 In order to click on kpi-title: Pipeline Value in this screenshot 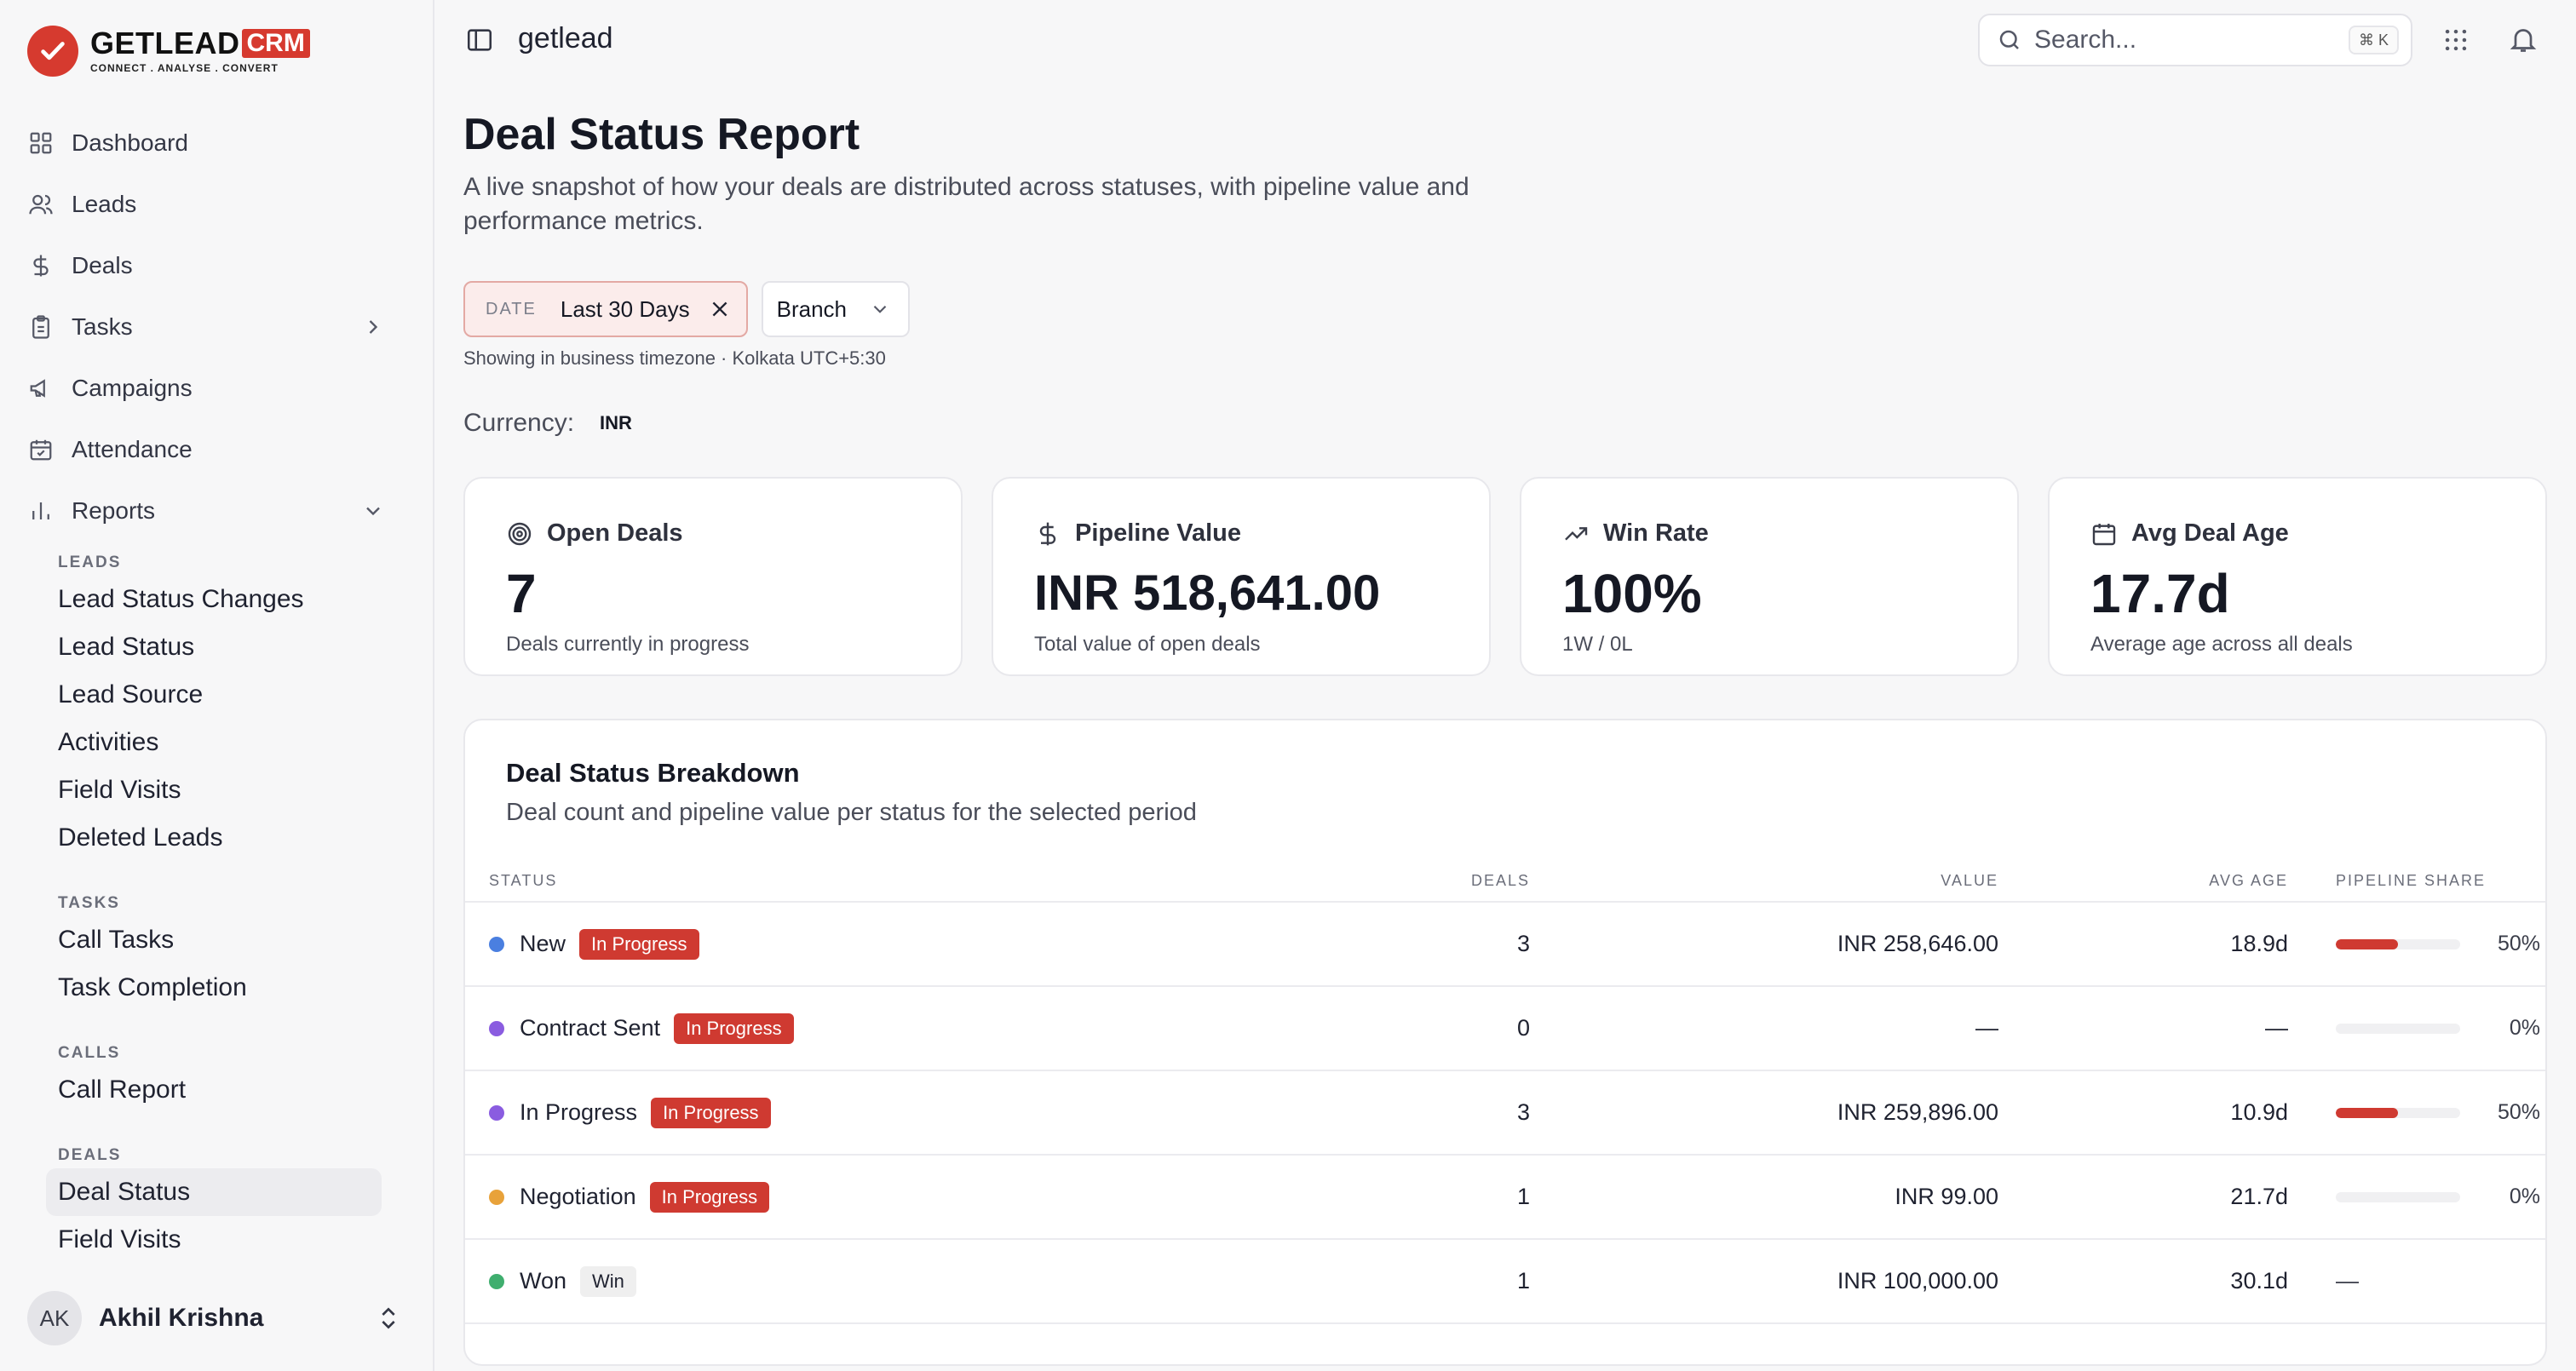, I will do `click(1158, 533)`.